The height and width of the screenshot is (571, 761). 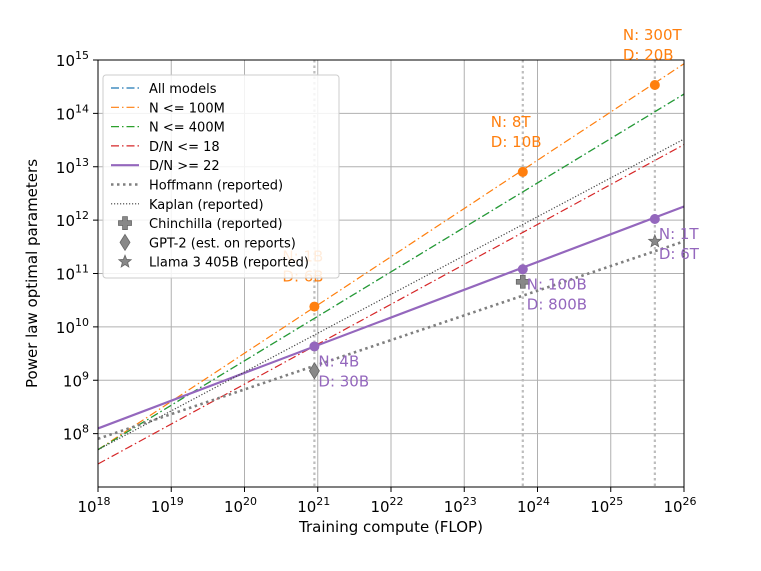 What do you see at coordinates (187, 108) in the screenshot?
I see `legend-label: N <= 100M` at bounding box center [187, 108].